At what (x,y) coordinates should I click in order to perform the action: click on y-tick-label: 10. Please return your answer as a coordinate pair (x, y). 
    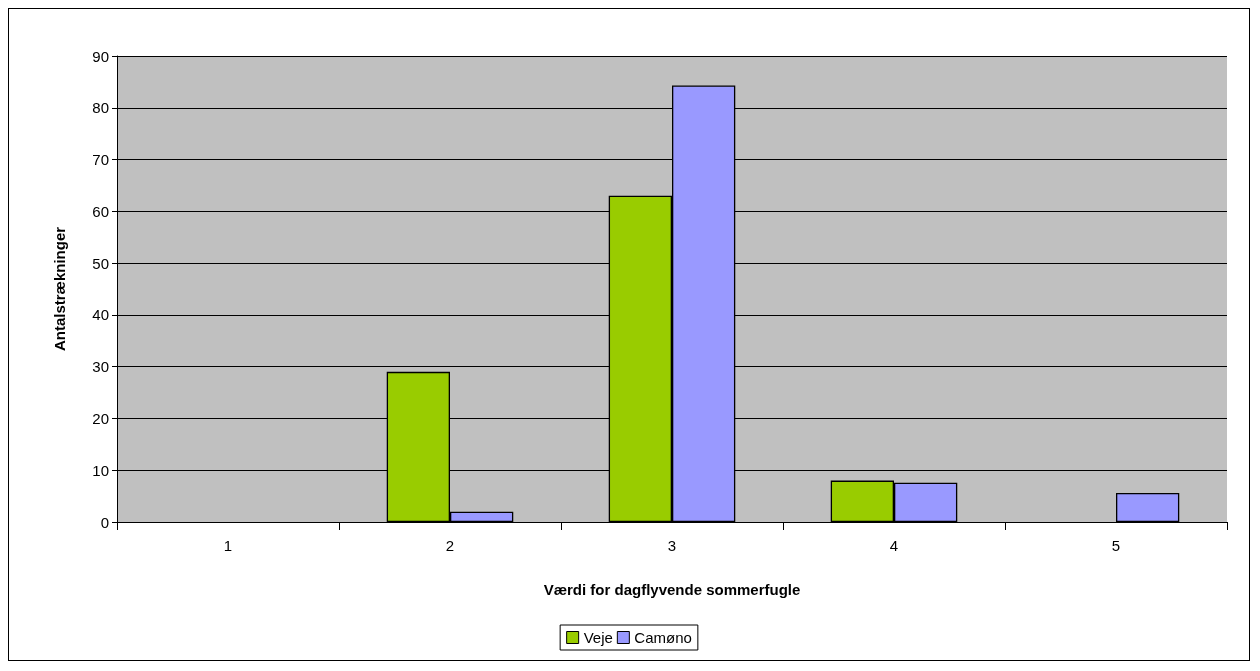
    Looking at the image, I should click on (100, 470).